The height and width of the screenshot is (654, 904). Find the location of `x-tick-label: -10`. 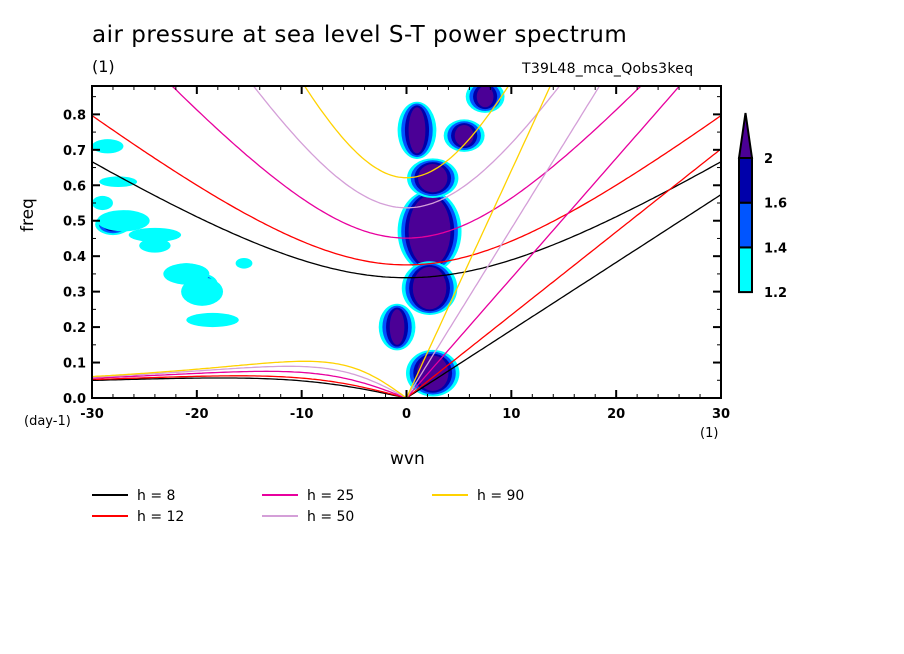

x-tick-label: -10 is located at coordinates (302, 414).